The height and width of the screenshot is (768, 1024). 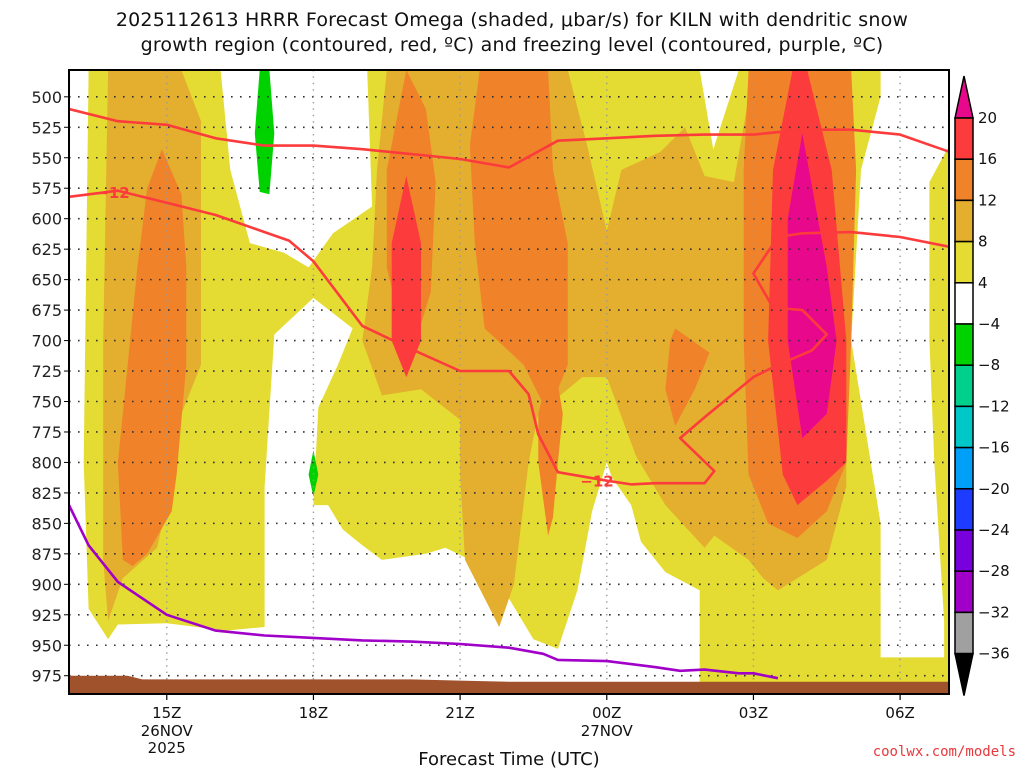 I want to click on colorbar-label: −32, so click(x=994, y=612).